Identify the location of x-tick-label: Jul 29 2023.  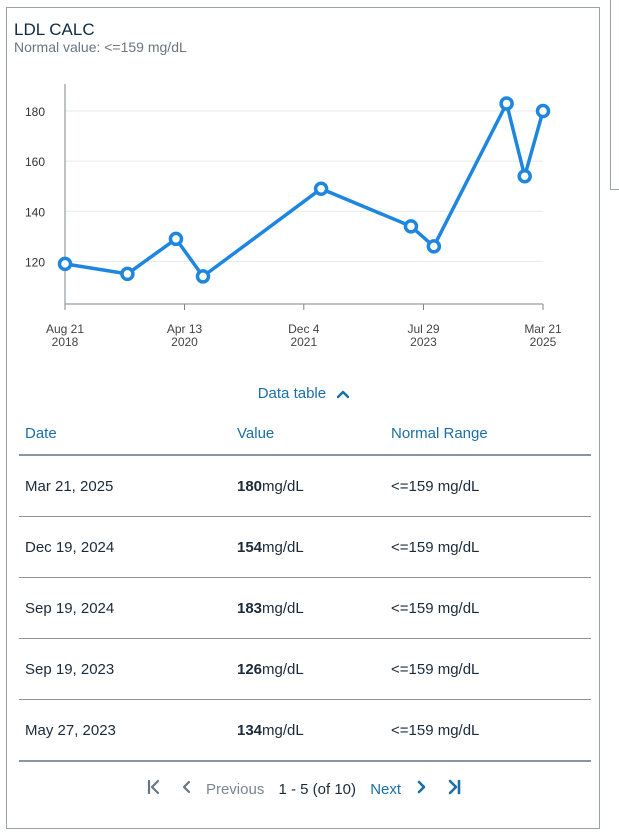
(423, 335).